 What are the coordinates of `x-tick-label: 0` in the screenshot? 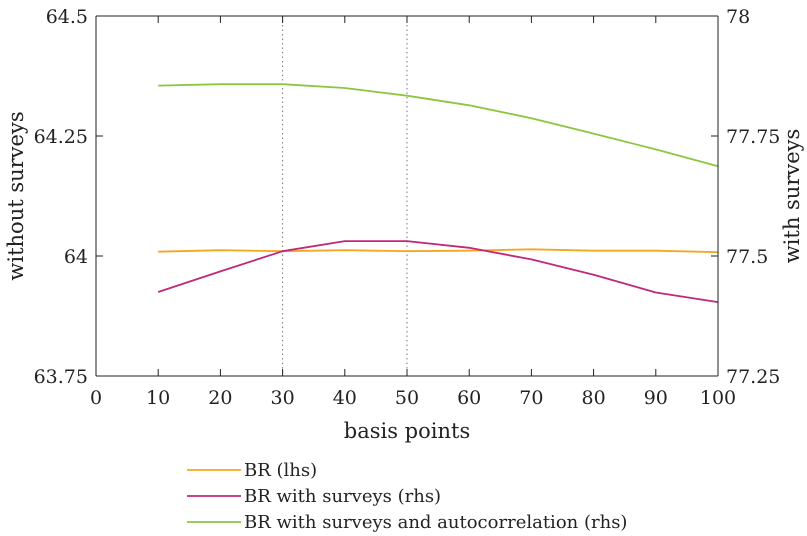 It's located at (96, 398).